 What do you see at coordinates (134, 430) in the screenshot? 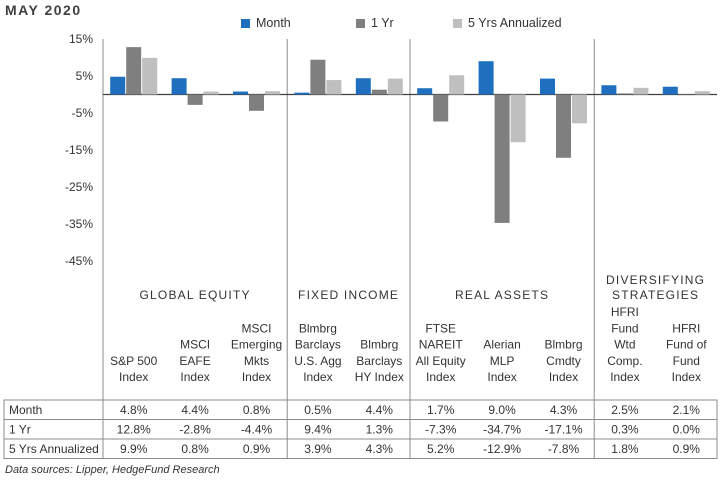
I see `table-cell: 12.8%` at bounding box center [134, 430].